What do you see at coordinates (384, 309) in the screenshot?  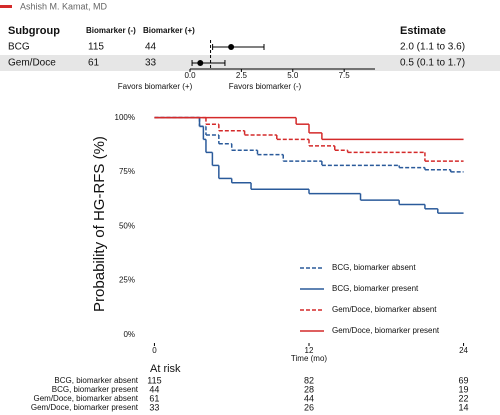 I see `legend-label: Gem/Doce, biomarker absent` at bounding box center [384, 309].